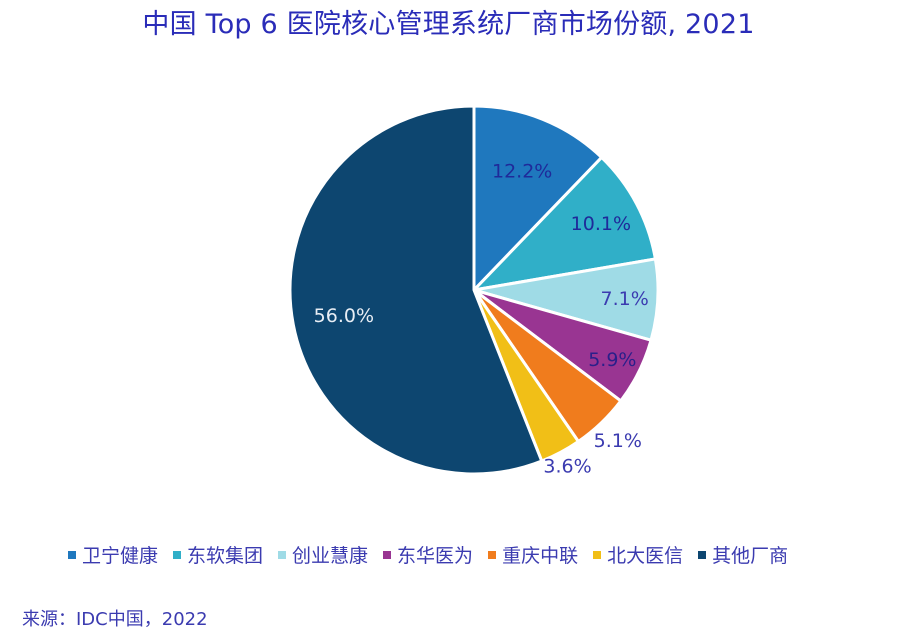  I want to click on slice-label: 3.6%, so click(567, 466).